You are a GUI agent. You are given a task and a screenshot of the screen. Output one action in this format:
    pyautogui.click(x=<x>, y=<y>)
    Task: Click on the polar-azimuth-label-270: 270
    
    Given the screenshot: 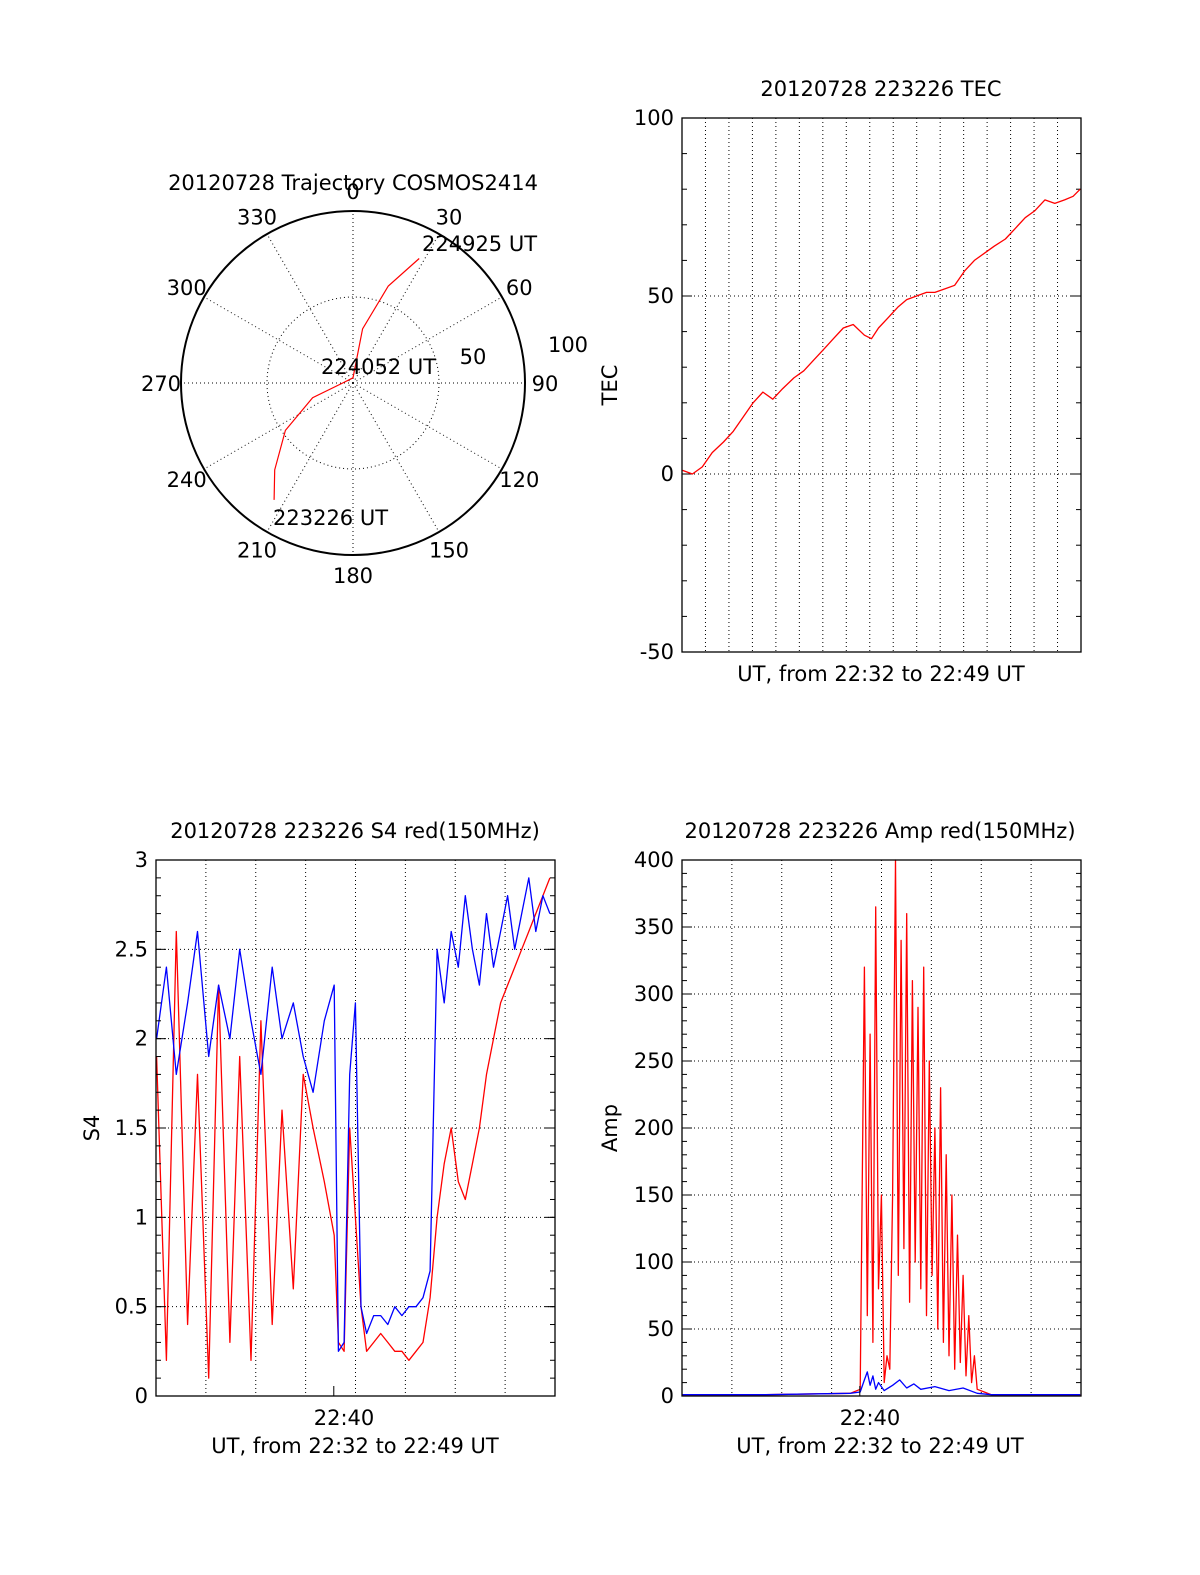 What is the action you would take?
    pyautogui.click(x=161, y=384)
    